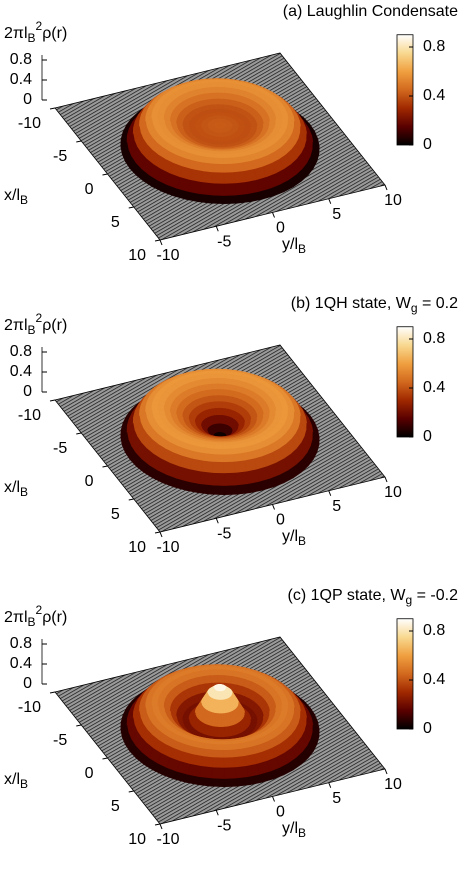 The width and height of the screenshot is (463, 875). Describe the element at coordinates (24, 492) in the screenshot. I see `x-axis-label-part: B` at that location.